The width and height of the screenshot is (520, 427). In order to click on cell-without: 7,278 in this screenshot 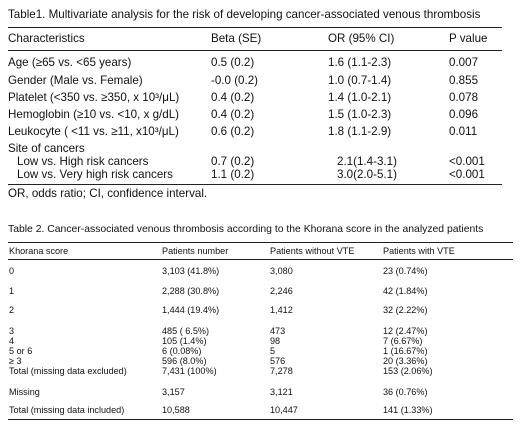, I will do `click(281, 371)`.